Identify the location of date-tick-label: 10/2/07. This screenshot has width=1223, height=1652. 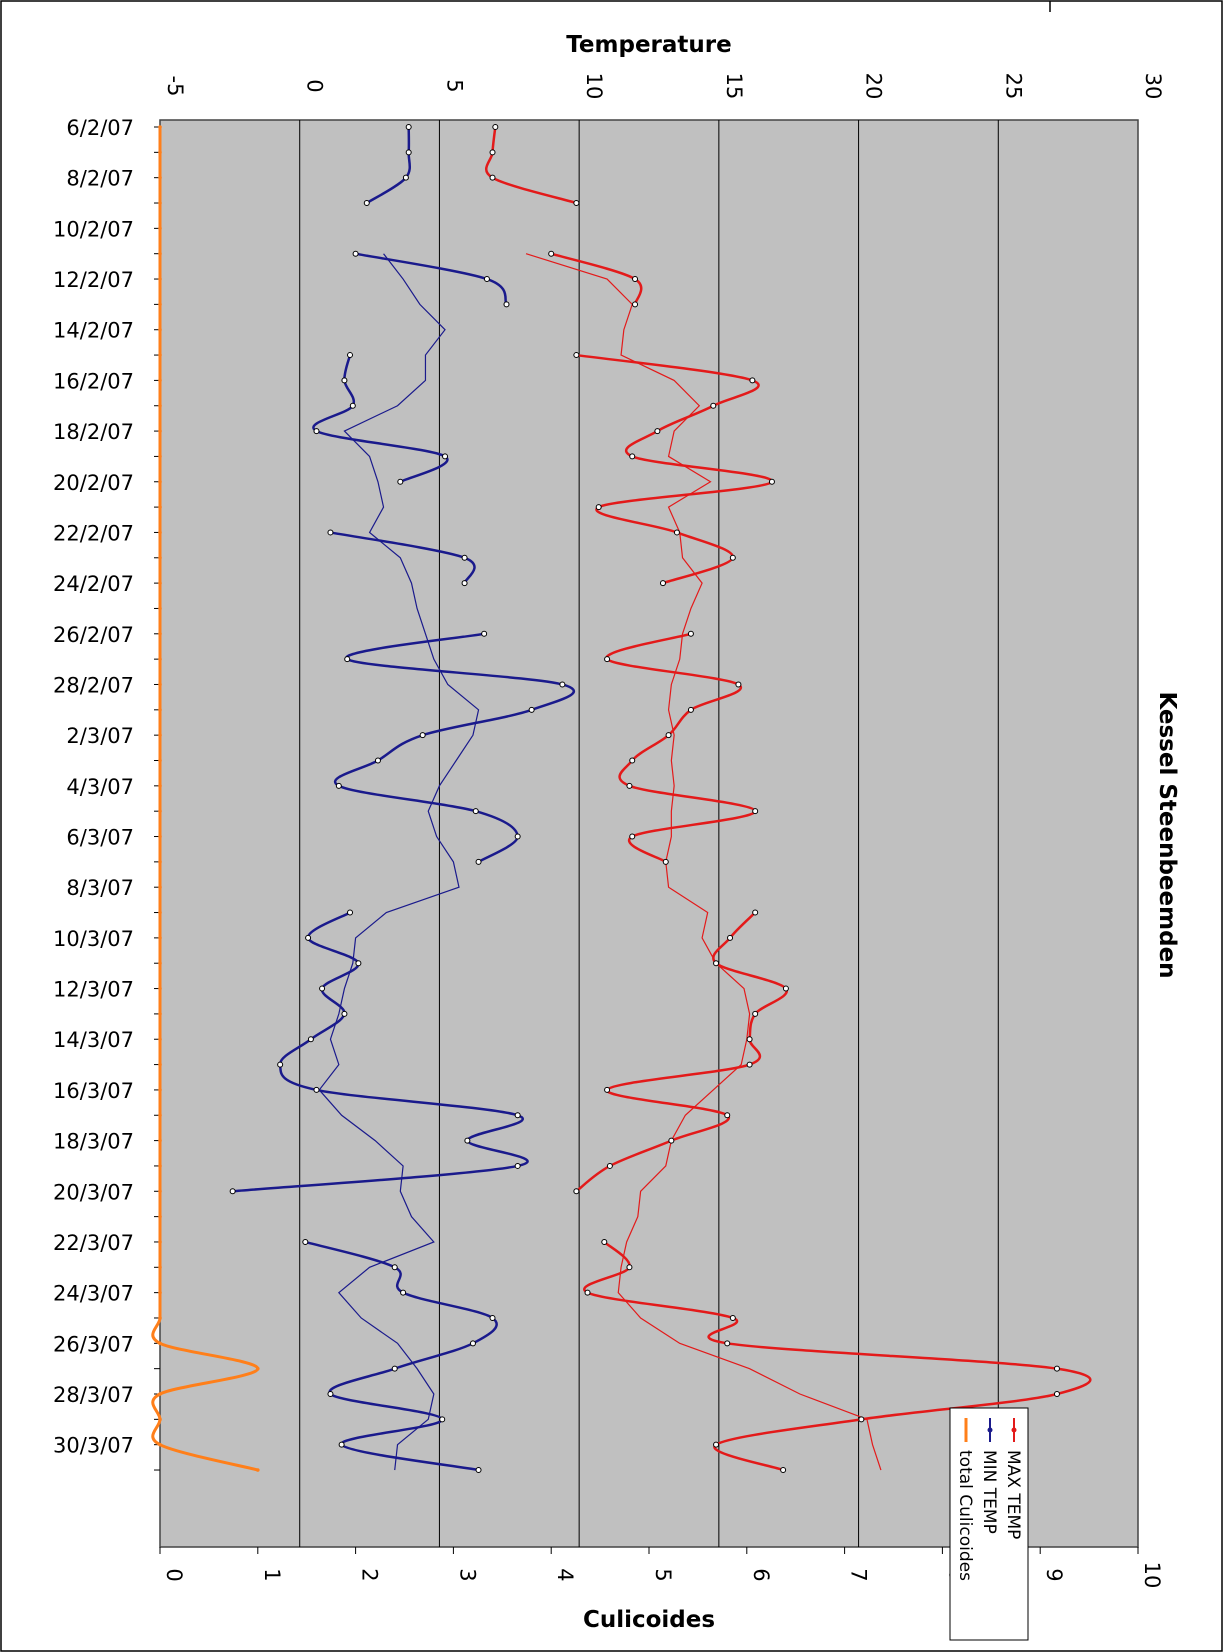
(93, 229).